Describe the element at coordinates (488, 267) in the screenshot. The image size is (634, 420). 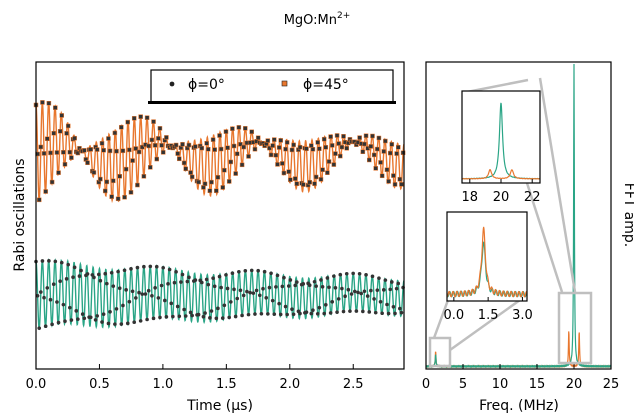
I see `inset-low: 0.0 1.5 3.0` at that location.